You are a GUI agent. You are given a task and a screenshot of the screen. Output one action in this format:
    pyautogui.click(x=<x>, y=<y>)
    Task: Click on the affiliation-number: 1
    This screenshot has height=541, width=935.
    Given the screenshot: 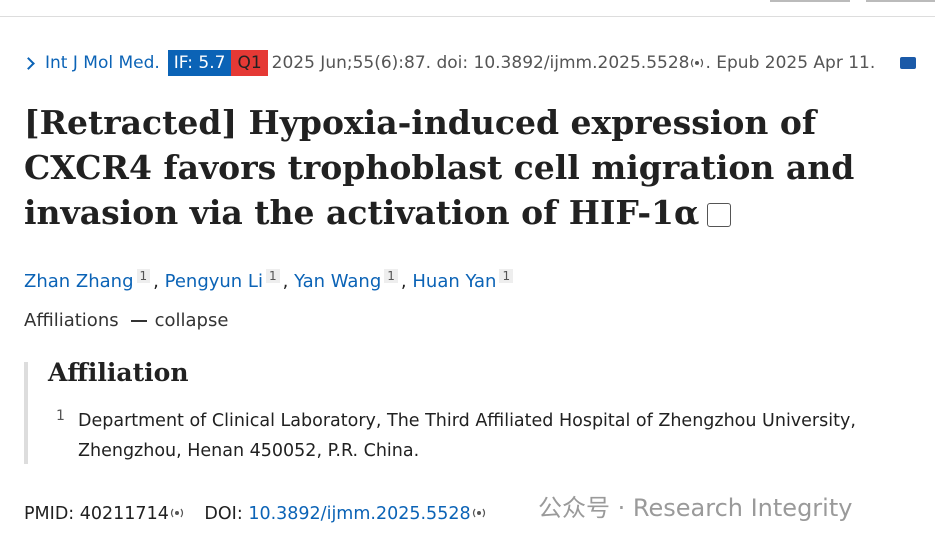 What is the action you would take?
    pyautogui.click(x=60, y=416)
    